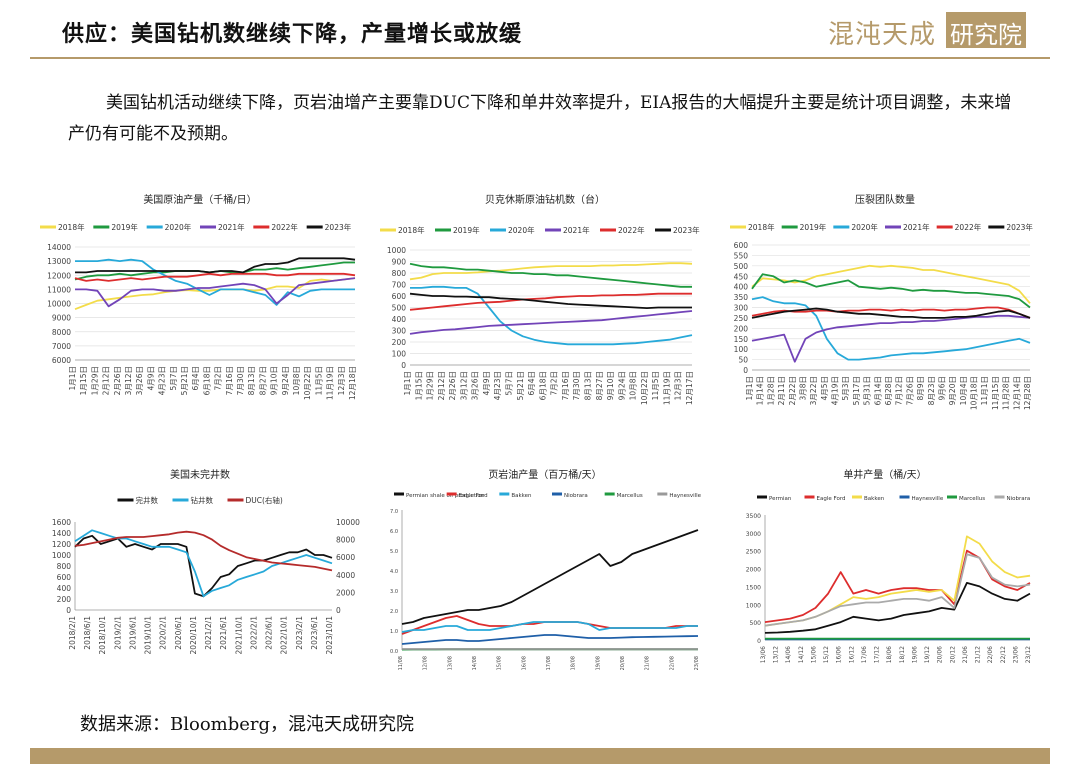 The image size is (1080, 764). What do you see at coordinates (452, 385) in the screenshot?
I see `x-tick-label: 2月26日` at bounding box center [452, 385].